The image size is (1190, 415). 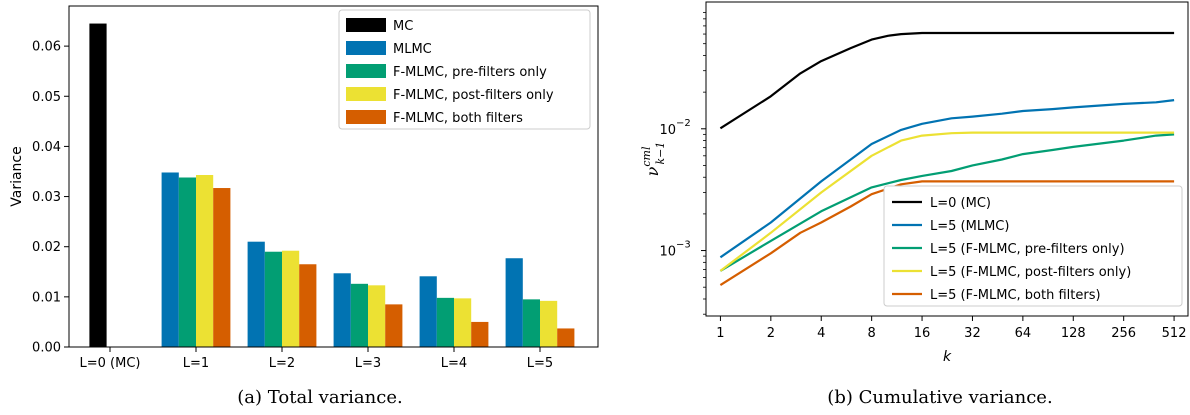 I want to click on legend-label: F-MLMC, pre-filters only, so click(x=470, y=72).